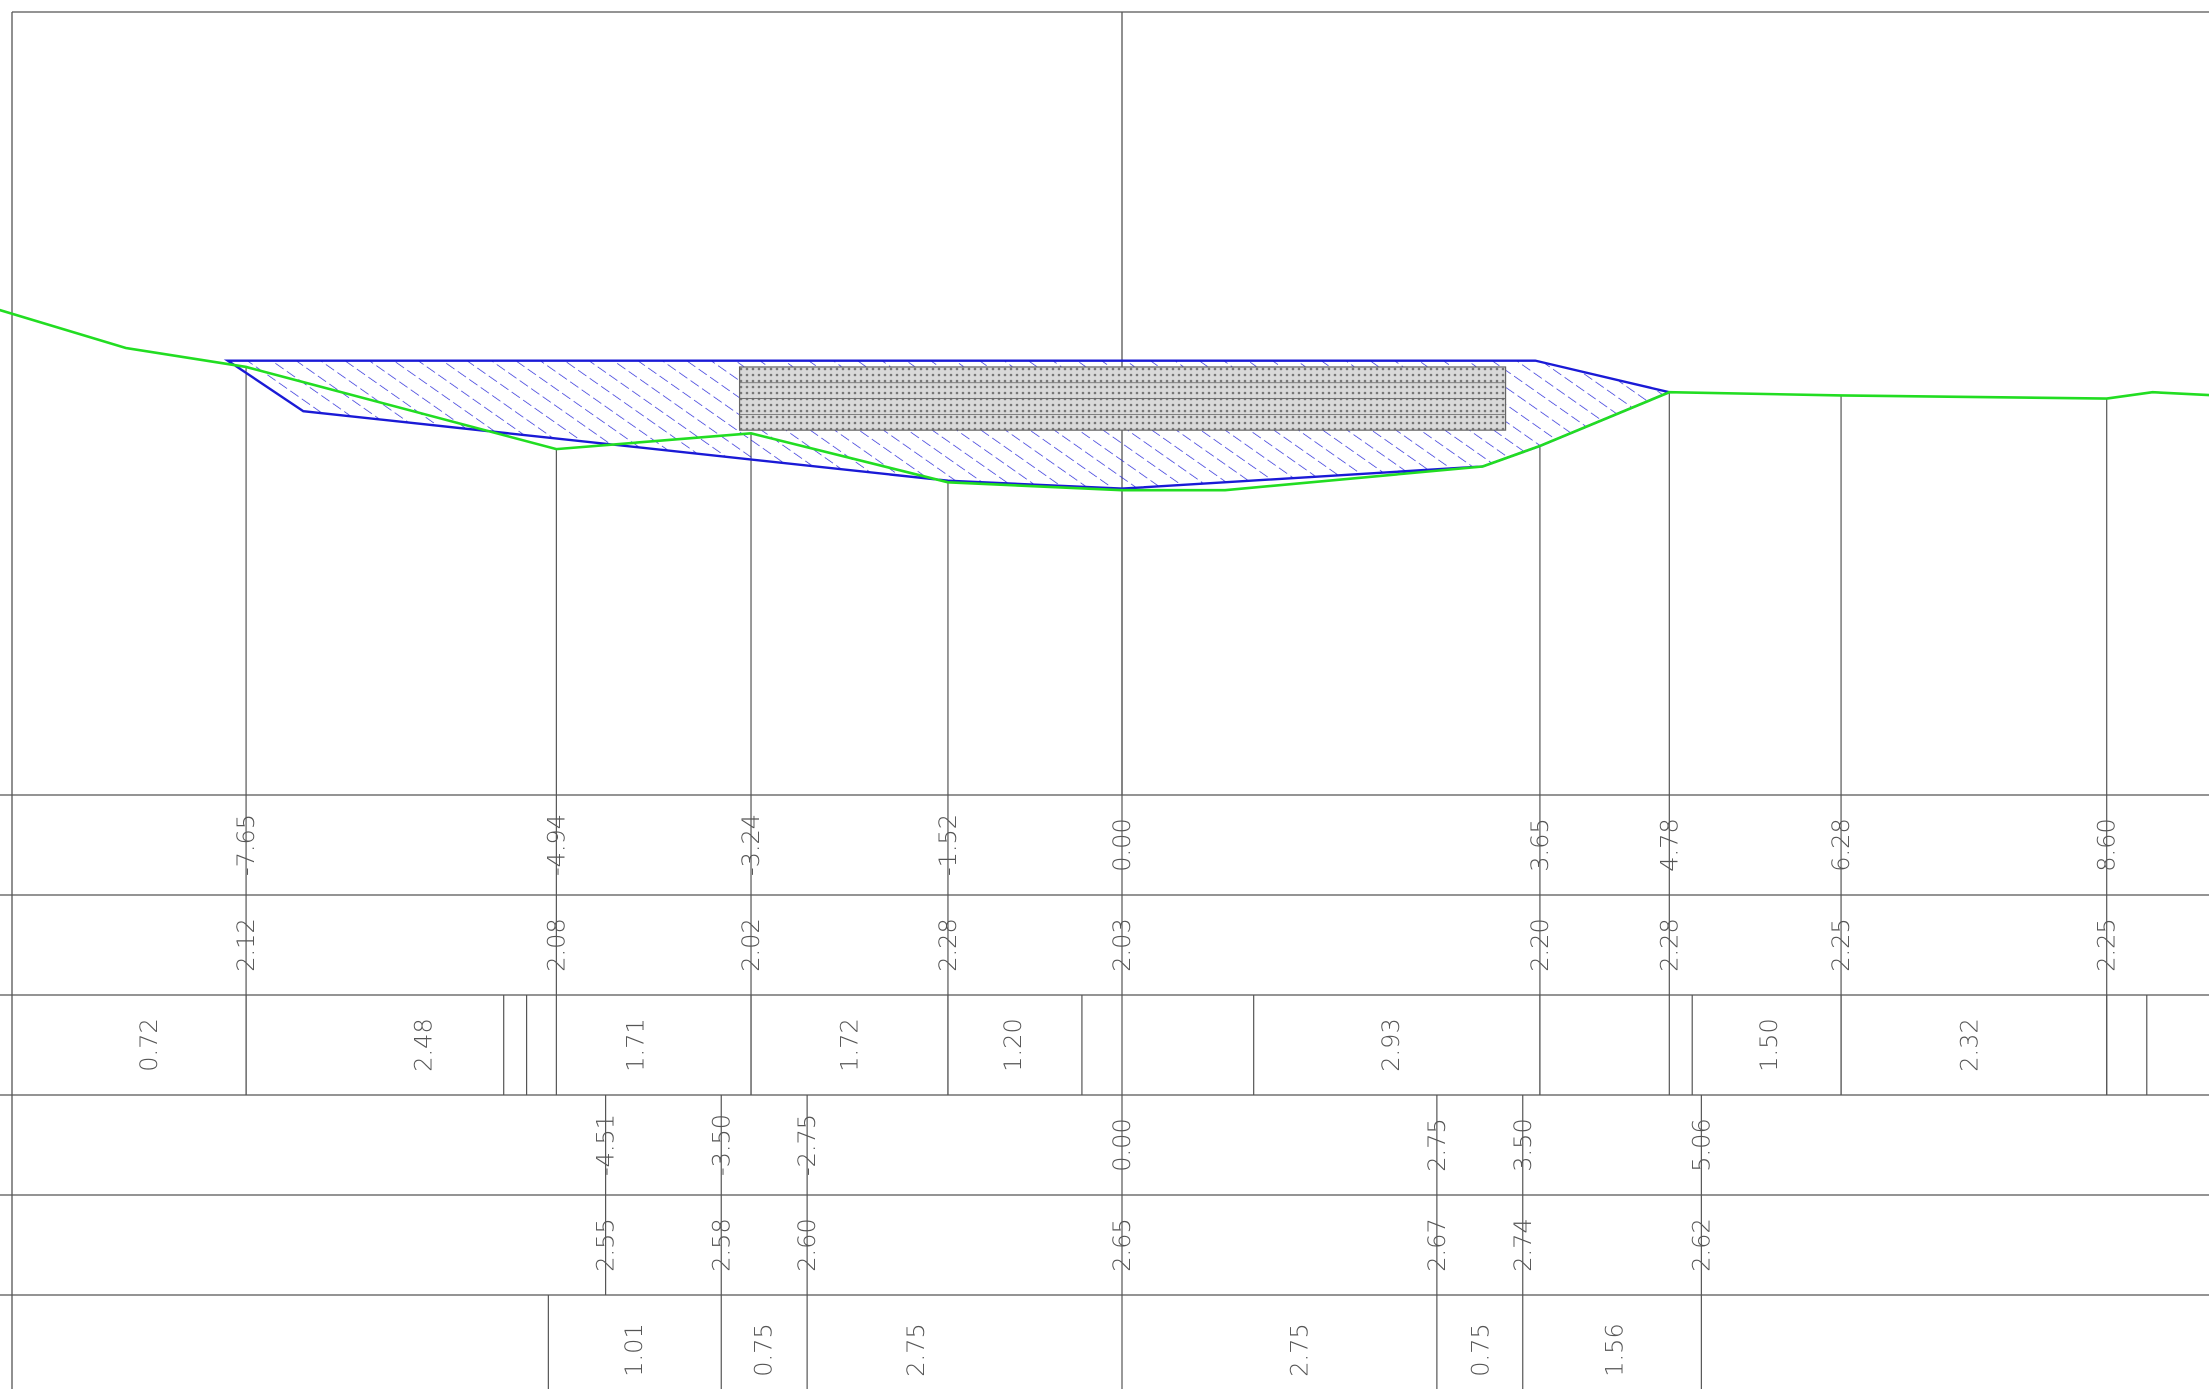 The image size is (2209, 1389). I want to click on ground-offset-label: -1.52, so click(948, 845).